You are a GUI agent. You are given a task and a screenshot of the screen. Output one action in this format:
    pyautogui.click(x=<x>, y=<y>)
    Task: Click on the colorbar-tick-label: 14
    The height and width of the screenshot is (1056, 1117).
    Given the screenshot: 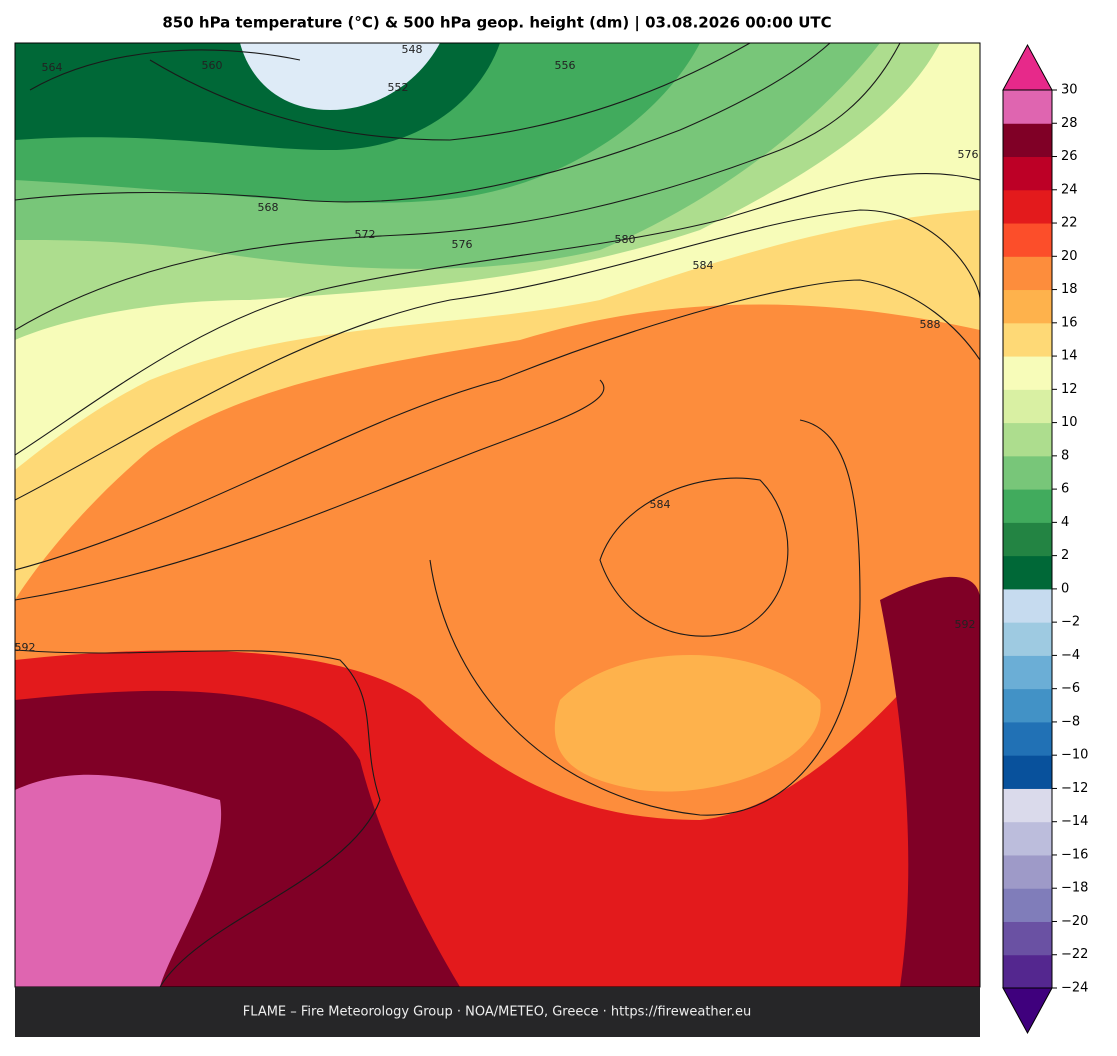 What is the action you would take?
    pyautogui.click(x=1069, y=356)
    